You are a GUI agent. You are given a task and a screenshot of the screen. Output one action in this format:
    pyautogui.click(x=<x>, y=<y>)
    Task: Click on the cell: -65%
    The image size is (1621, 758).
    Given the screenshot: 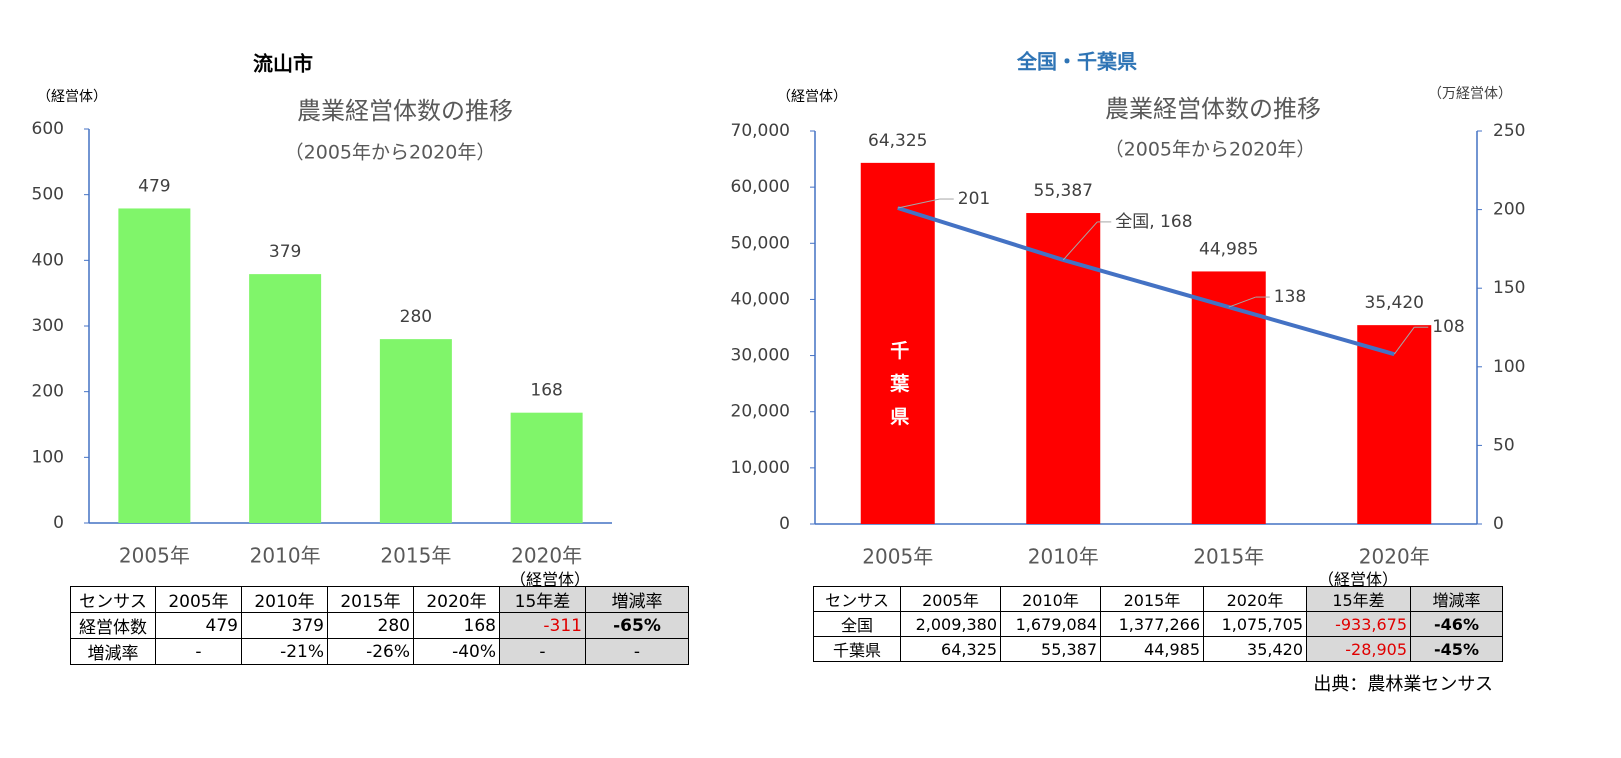 What is the action you would take?
    pyautogui.click(x=637, y=625)
    